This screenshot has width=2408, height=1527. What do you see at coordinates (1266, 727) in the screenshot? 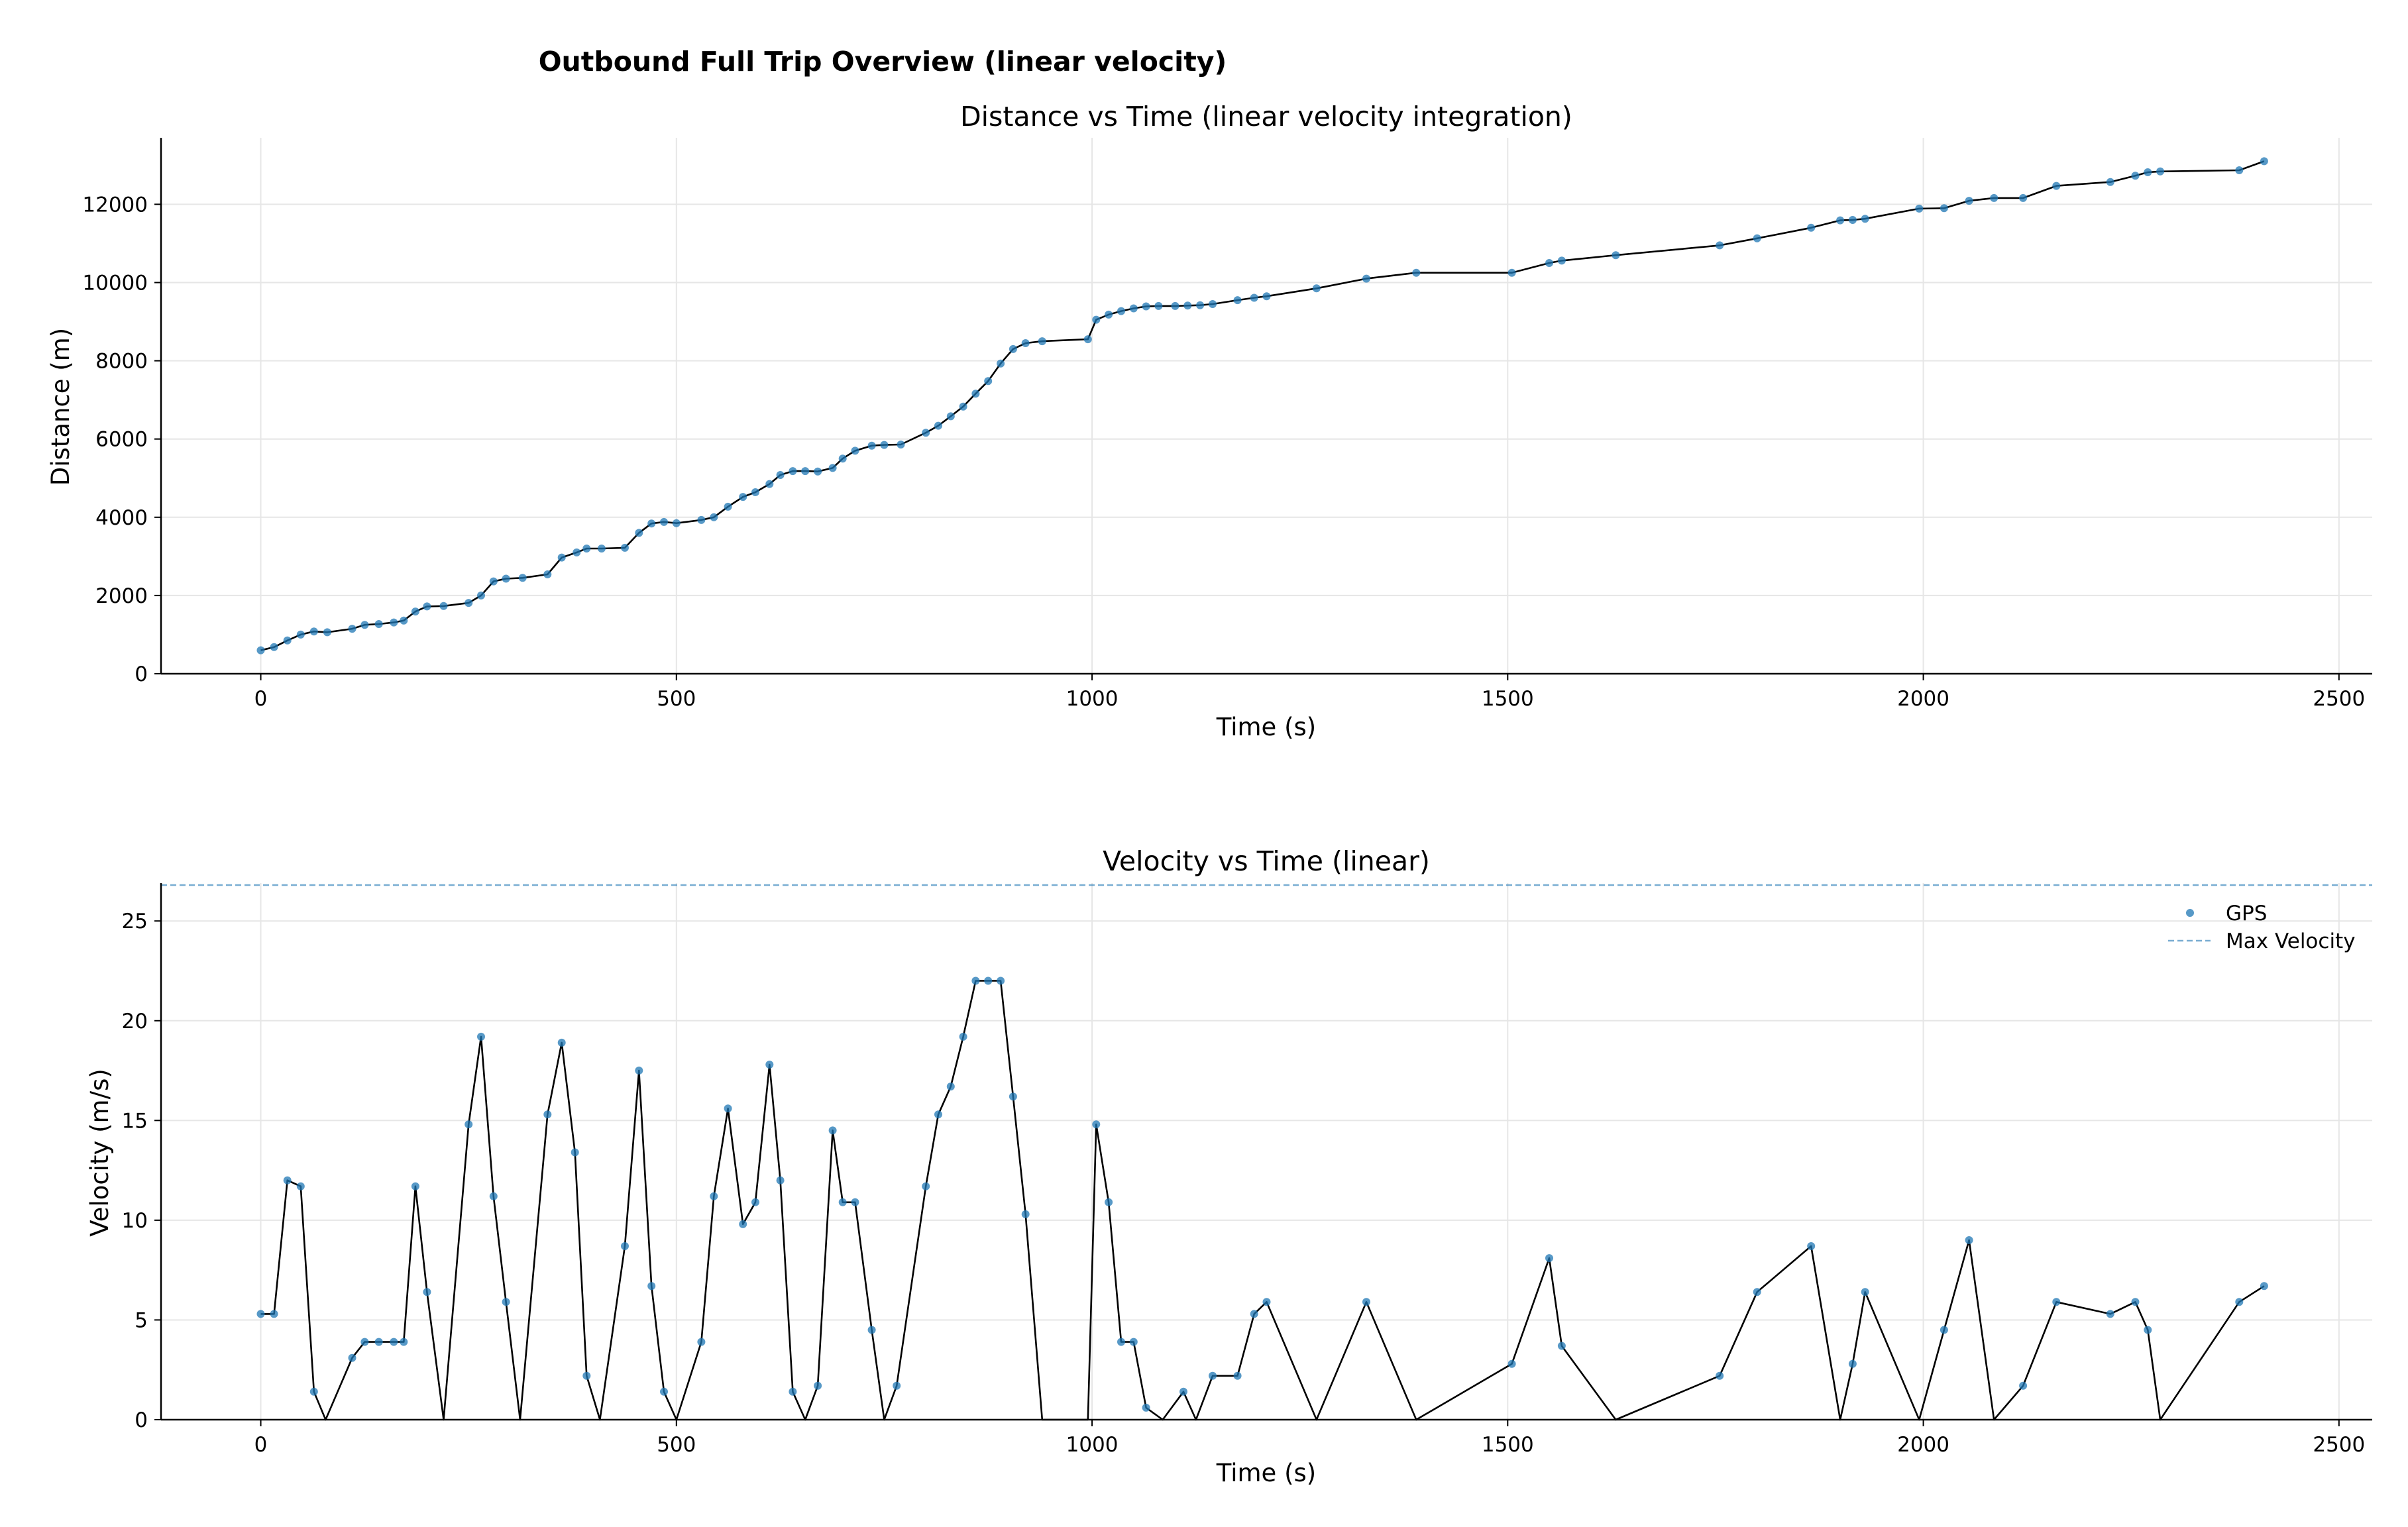
I see `distance-x-axis-label: Time (s)` at bounding box center [1266, 727].